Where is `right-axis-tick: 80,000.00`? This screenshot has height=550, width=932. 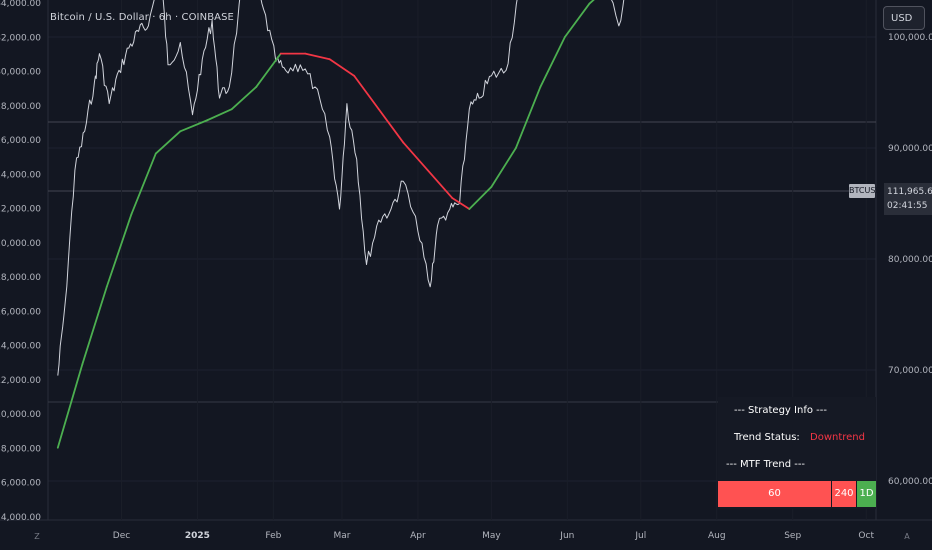 right-axis-tick: 80,000.00 is located at coordinates (910, 260).